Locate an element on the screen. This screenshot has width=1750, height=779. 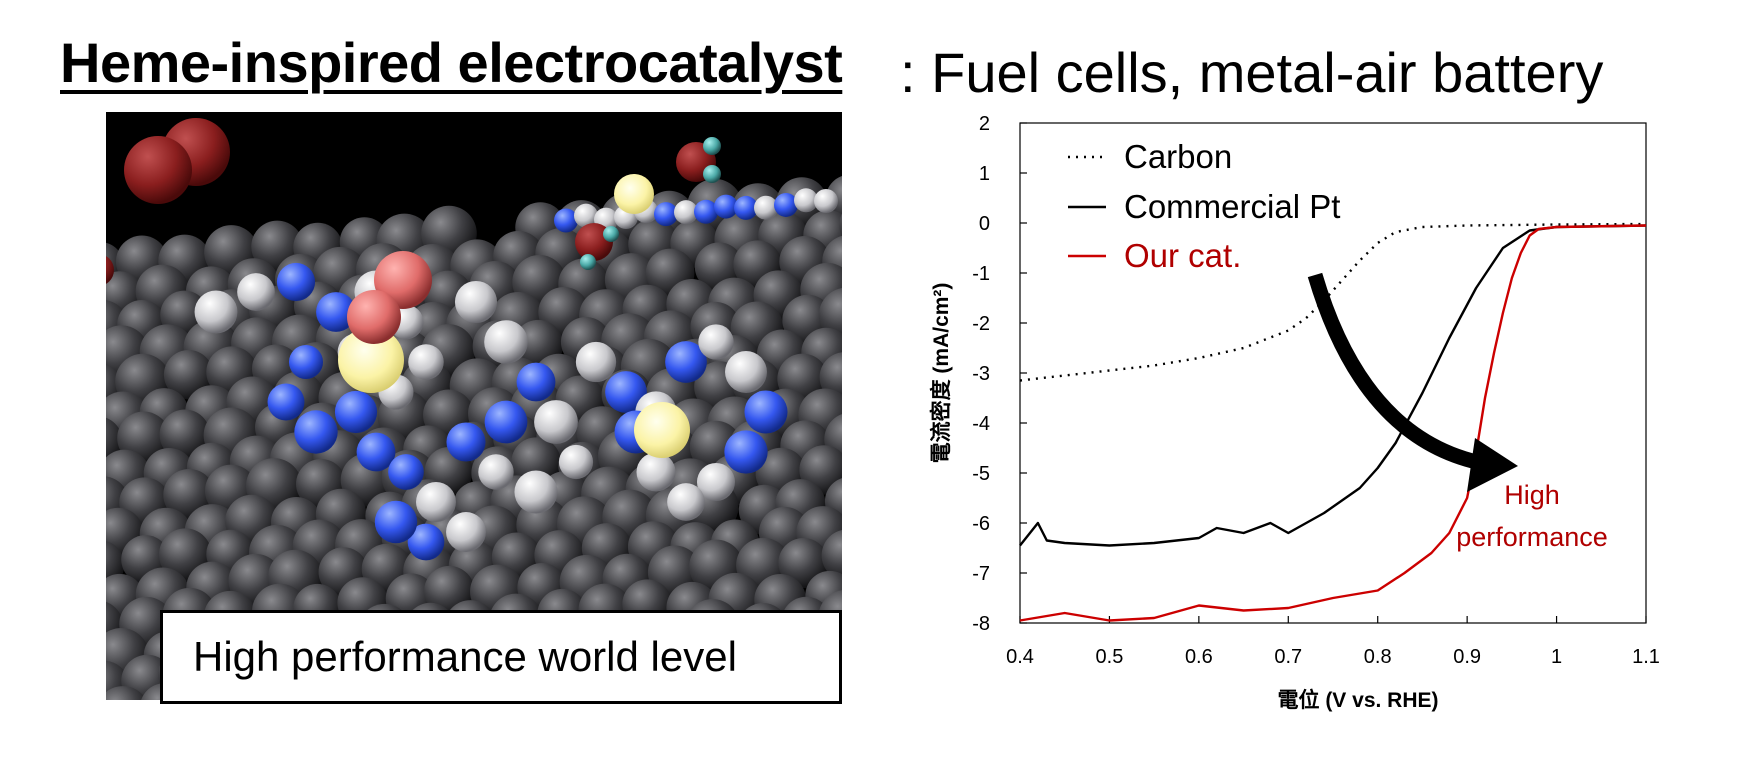
y-tick-label: -7 is located at coordinates (981, 574).